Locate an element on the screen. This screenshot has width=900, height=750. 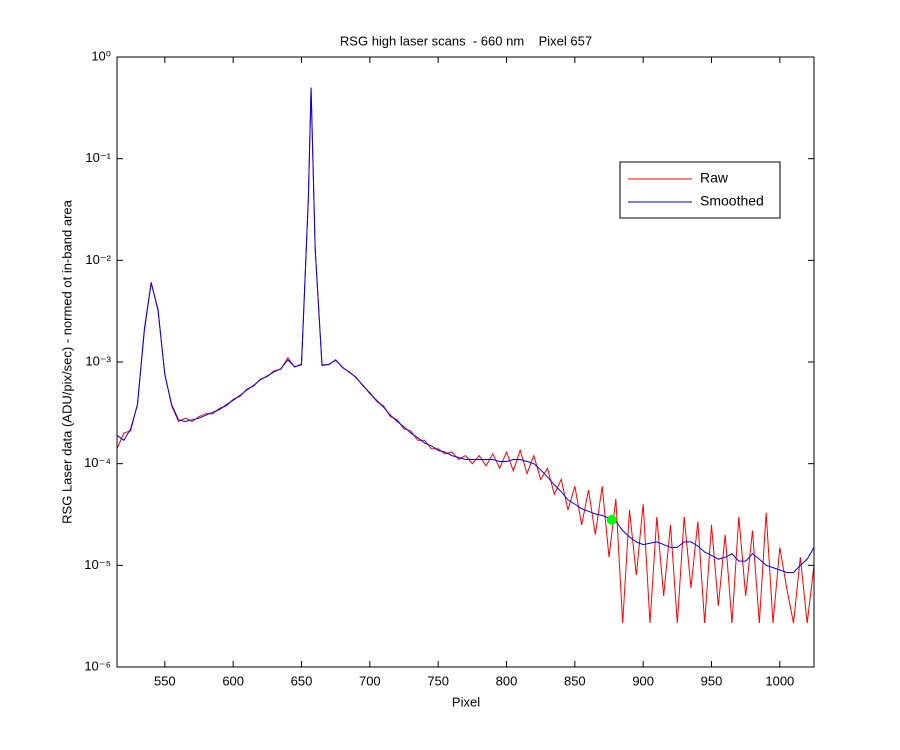
x-tick-label: 850 is located at coordinates (575, 680).